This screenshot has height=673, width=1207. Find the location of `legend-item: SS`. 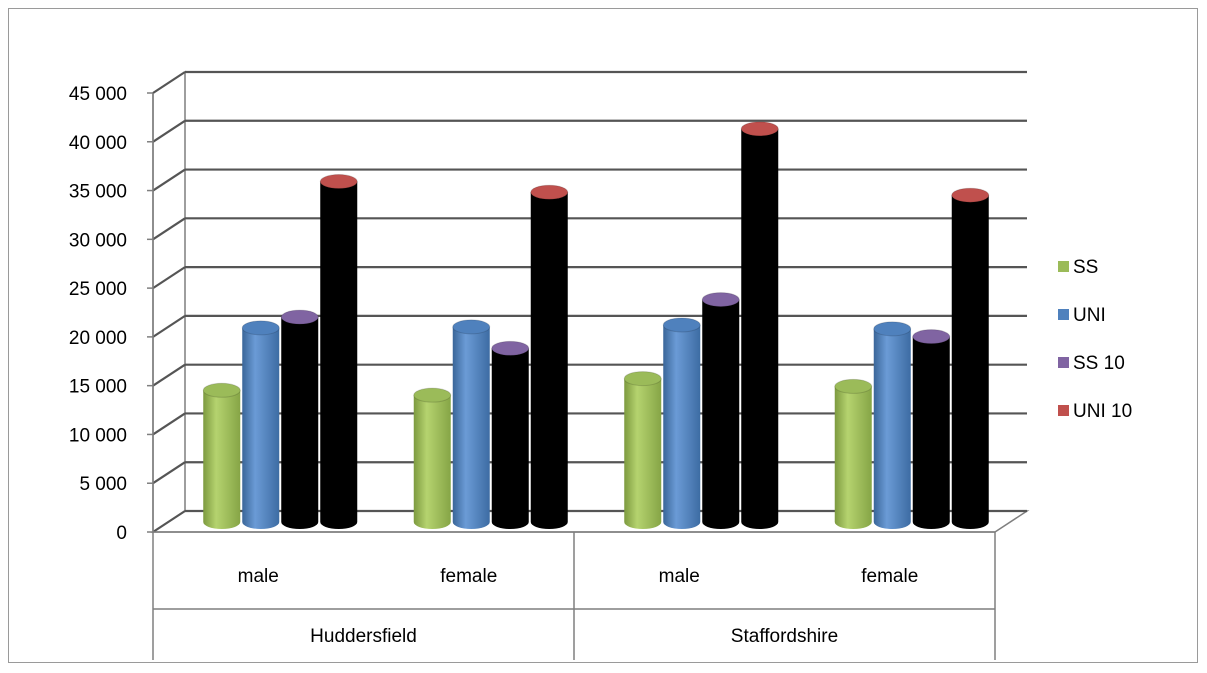

legend-item: SS is located at coordinates (1078, 267).